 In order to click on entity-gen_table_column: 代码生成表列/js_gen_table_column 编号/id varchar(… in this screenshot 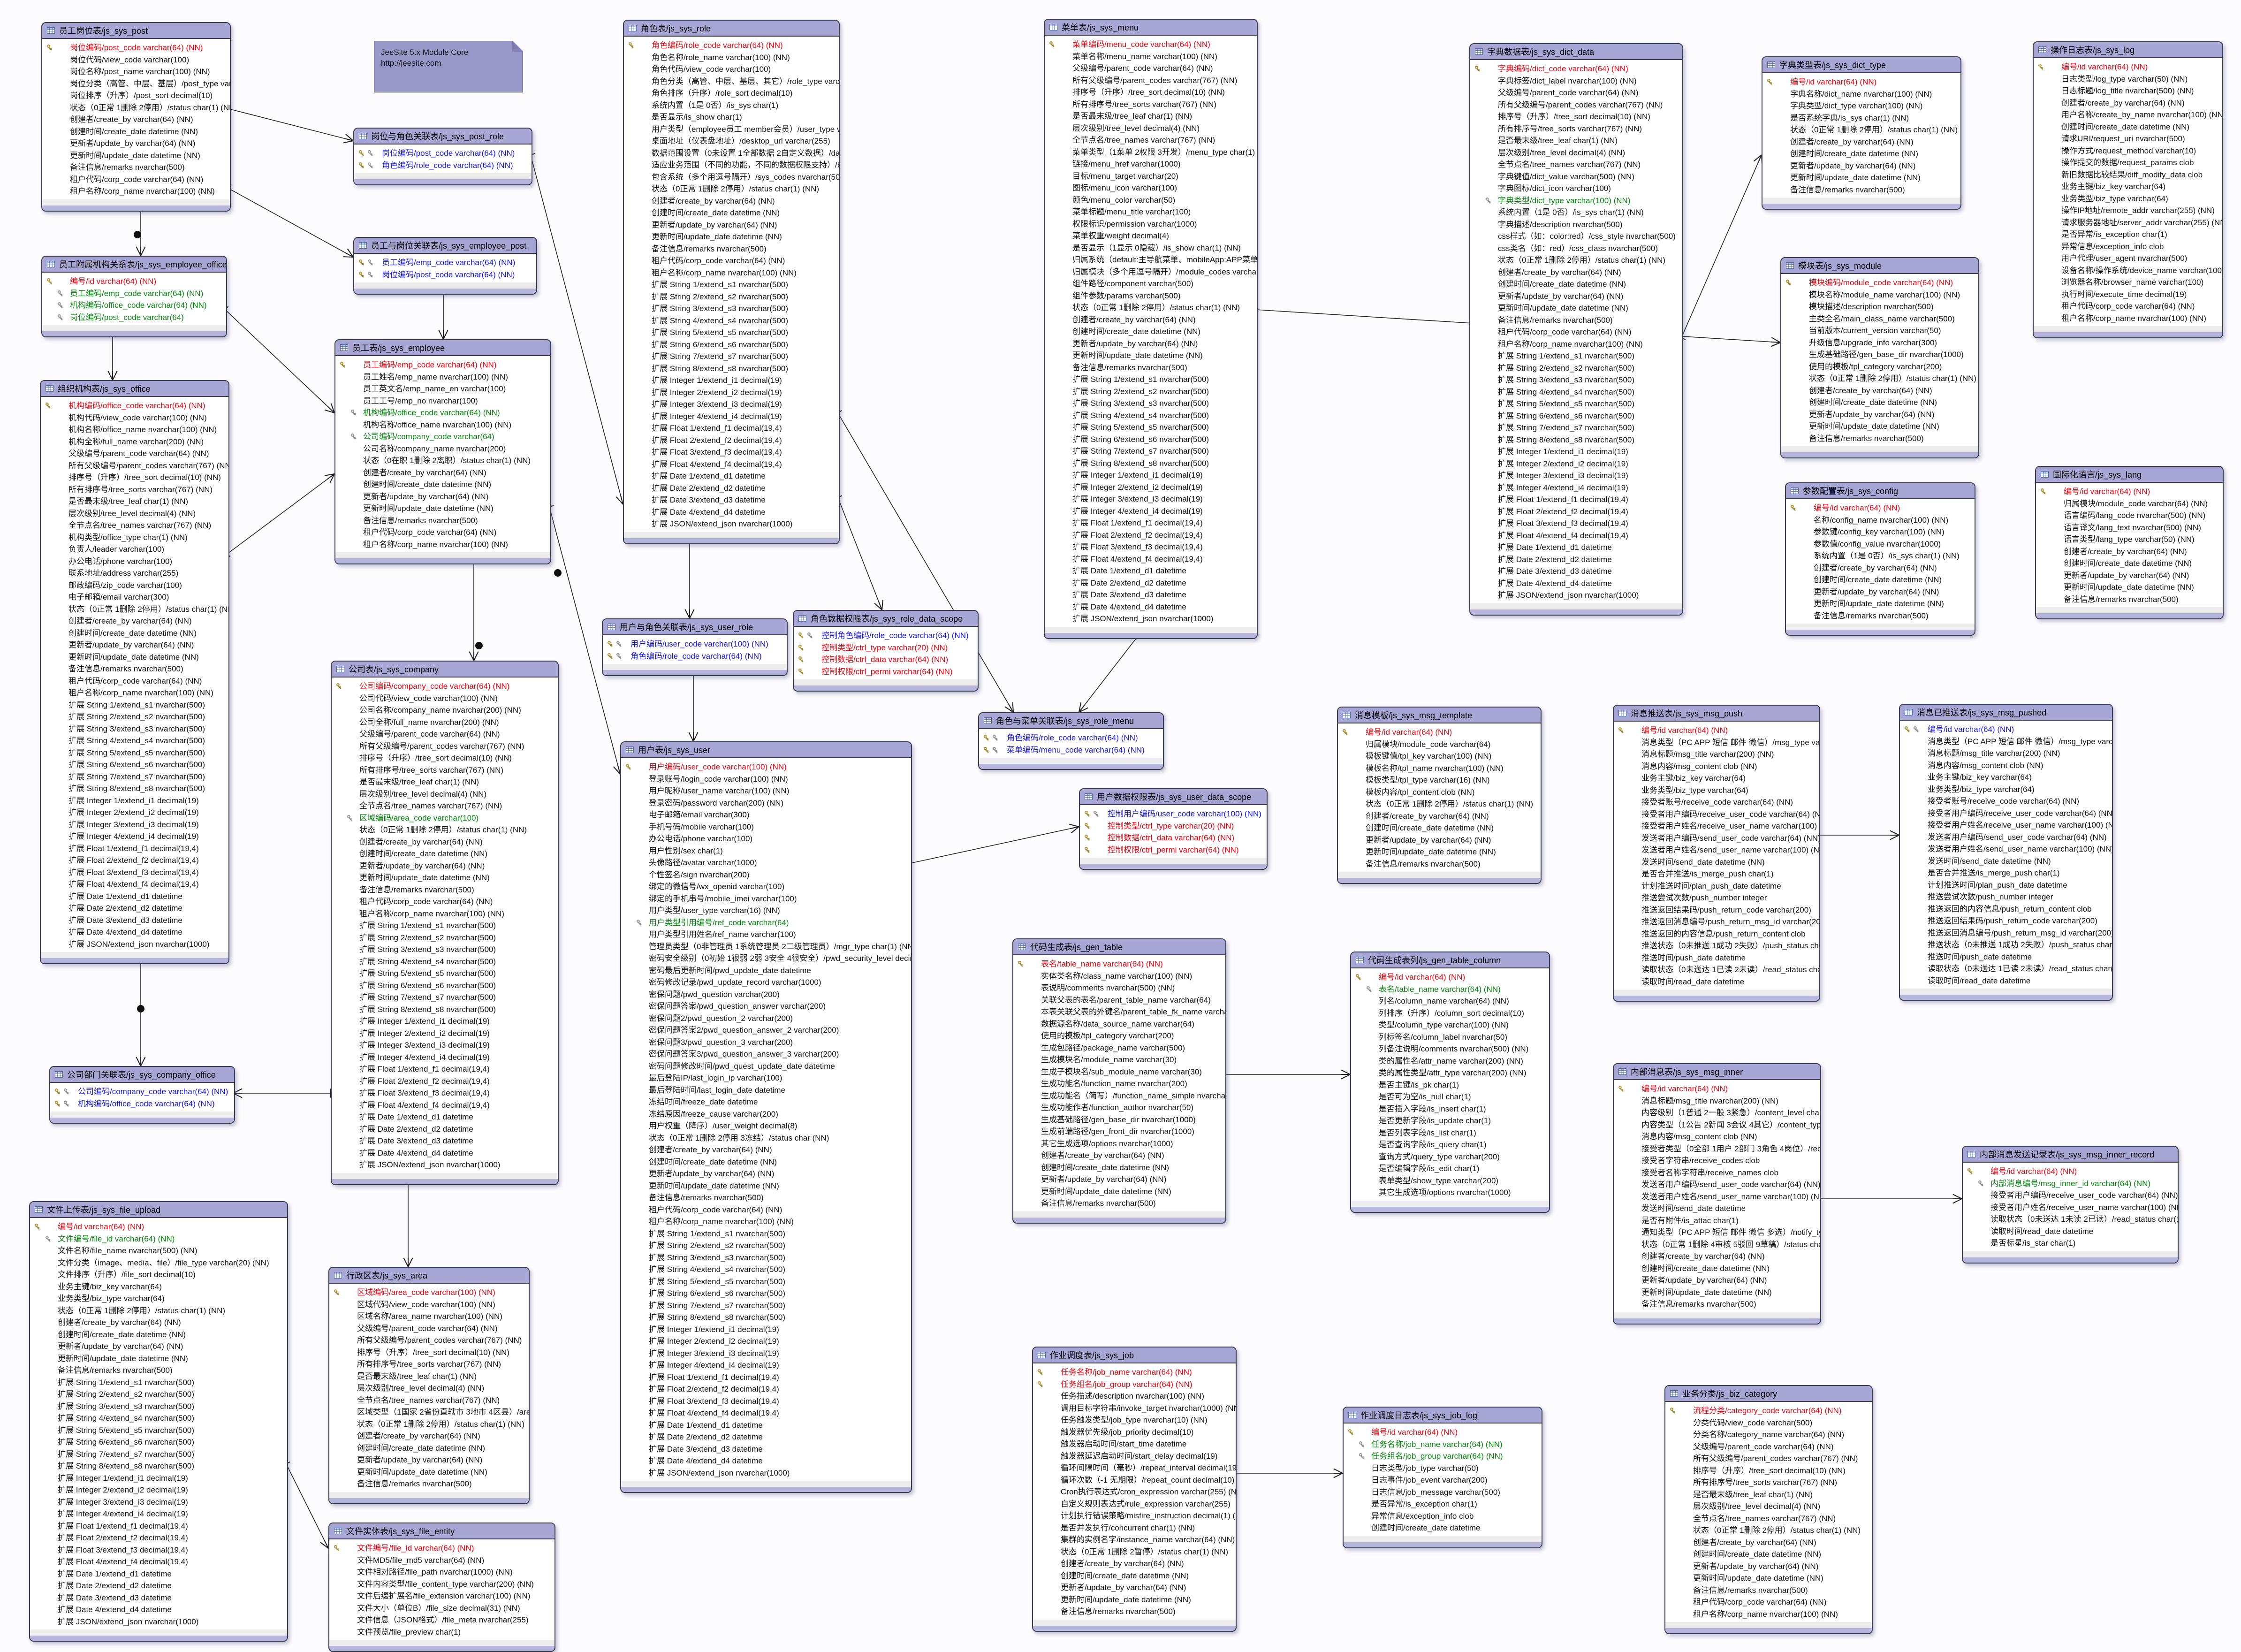, I will do `click(1450, 1082)`.